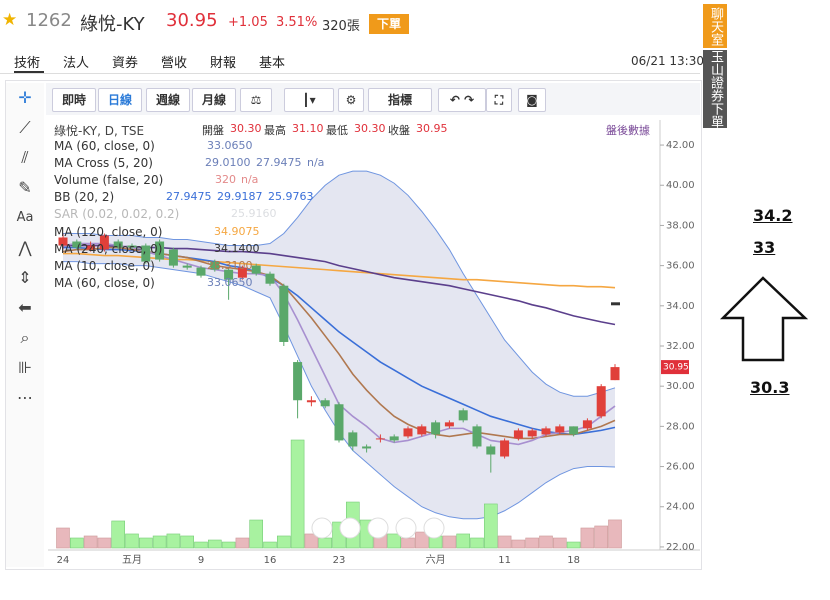  I want to click on tab: 技術, so click(27, 63).